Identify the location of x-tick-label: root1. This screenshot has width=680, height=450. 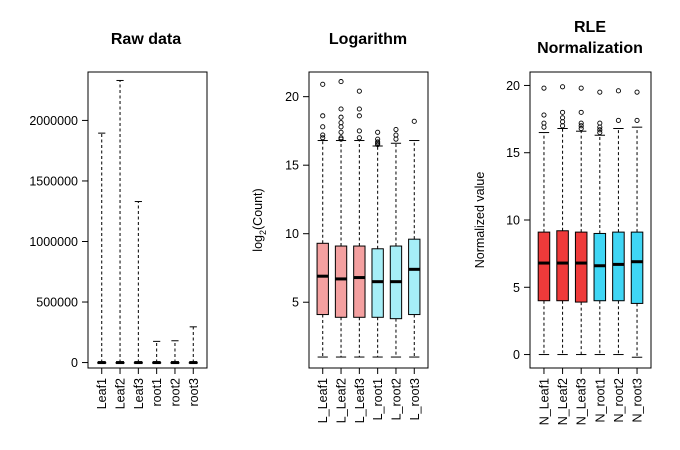
(157, 392).